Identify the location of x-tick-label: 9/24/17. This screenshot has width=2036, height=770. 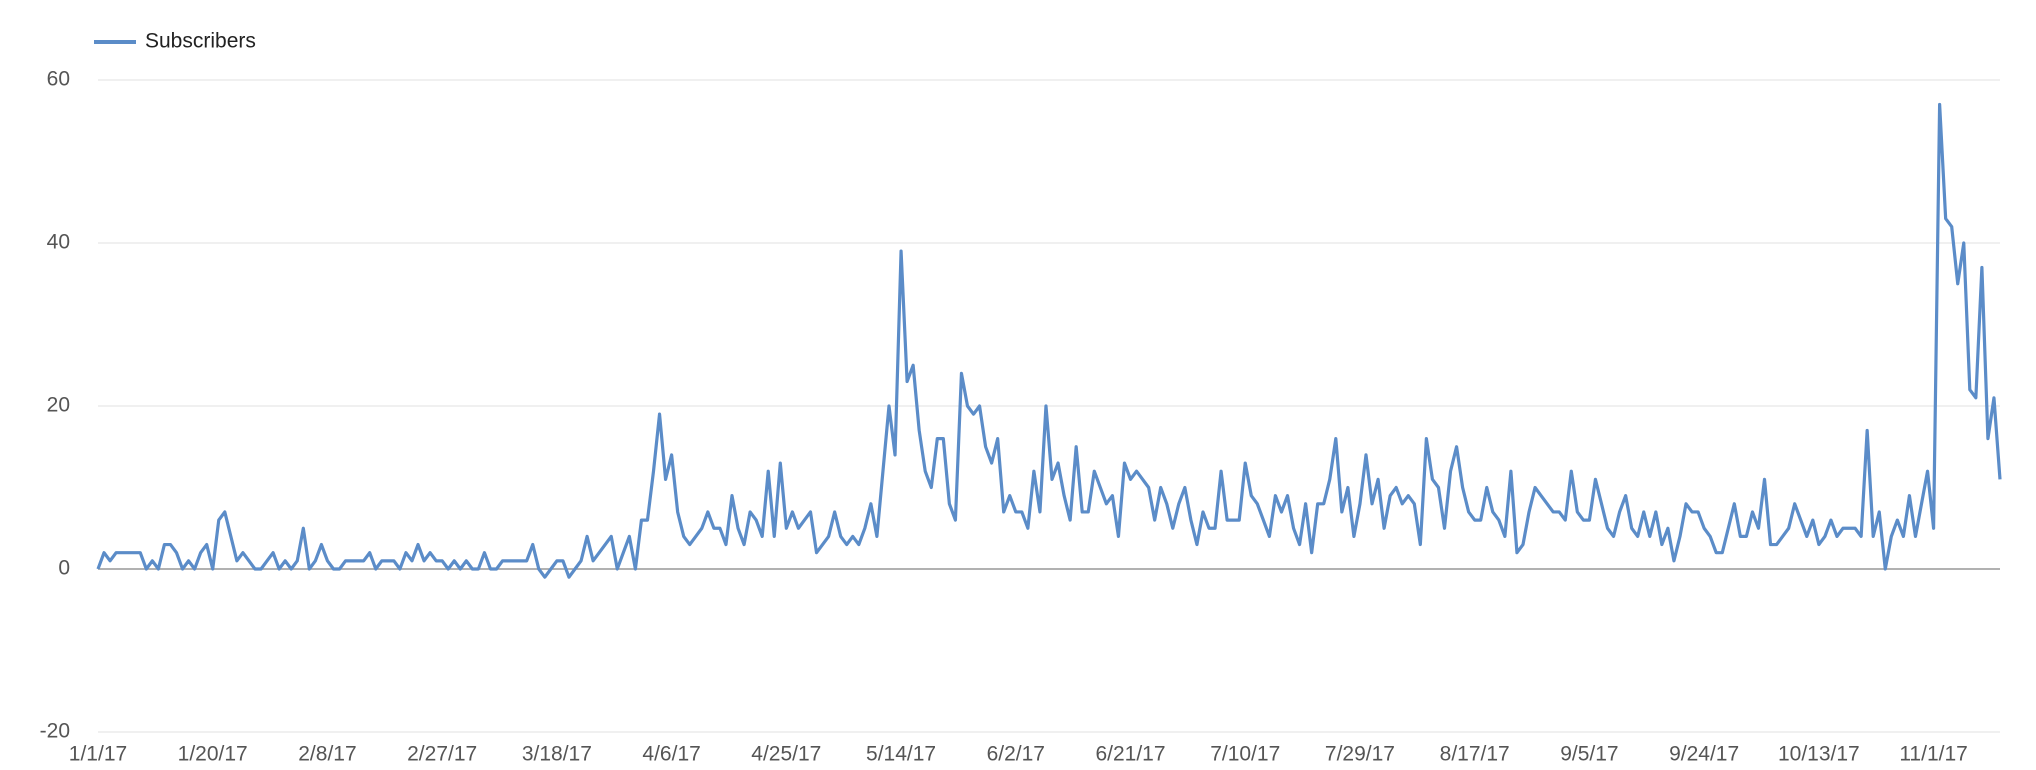
(1704, 754).